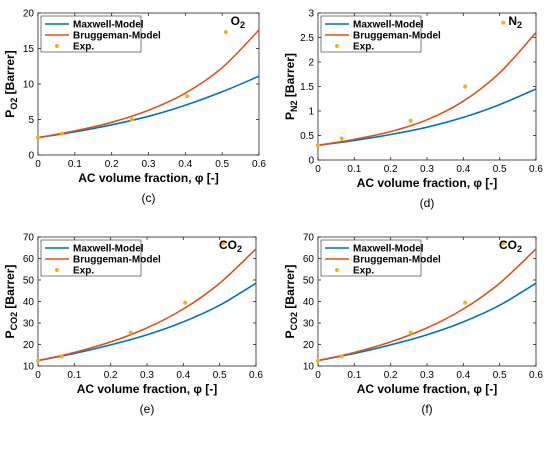  What do you see at coordinates (149, 198) in the screenshot?
I see `panel-caption: (c)` at bounding box center [149, 198].